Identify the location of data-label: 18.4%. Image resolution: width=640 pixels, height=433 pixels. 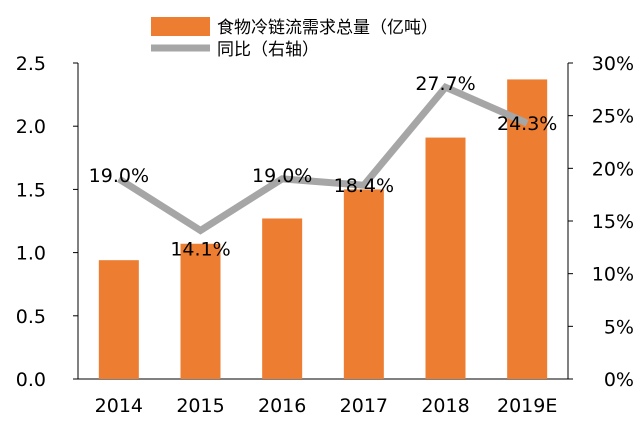
(364, 186).